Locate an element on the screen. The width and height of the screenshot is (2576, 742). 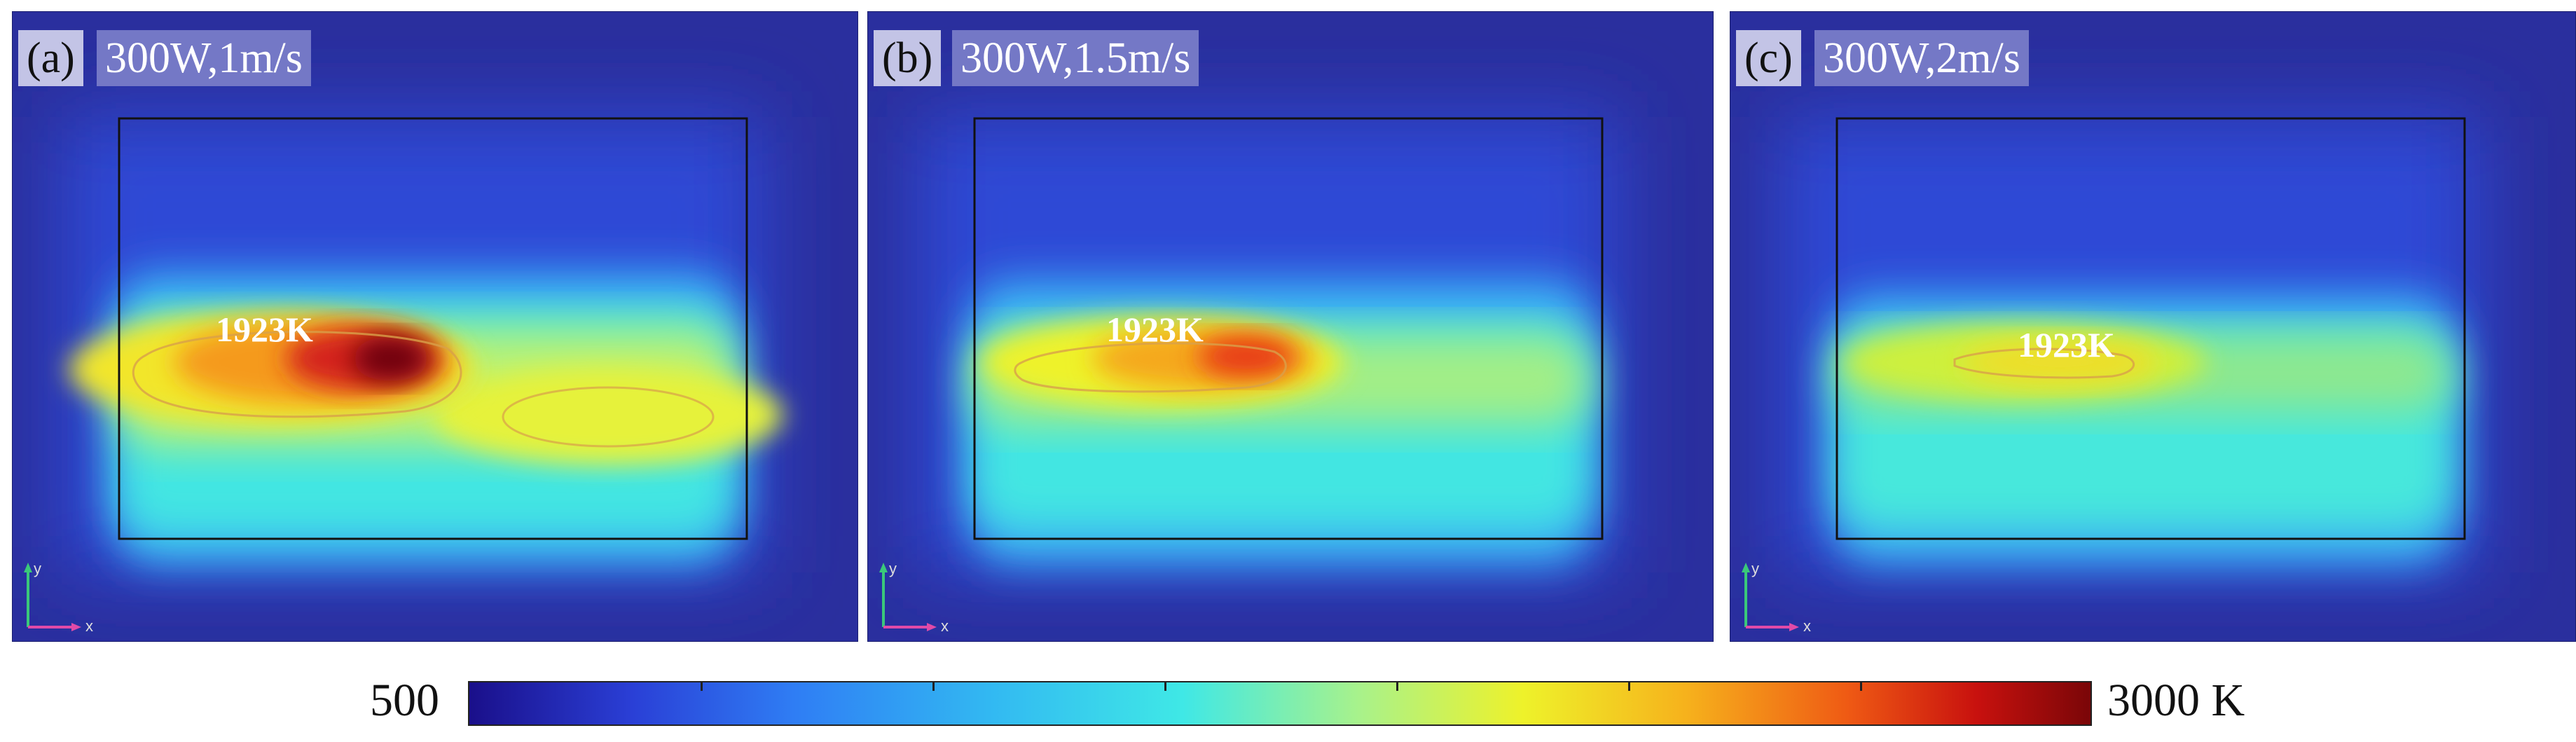
panel-condition: 300W,1m/s is located at coordinates (204, 58).